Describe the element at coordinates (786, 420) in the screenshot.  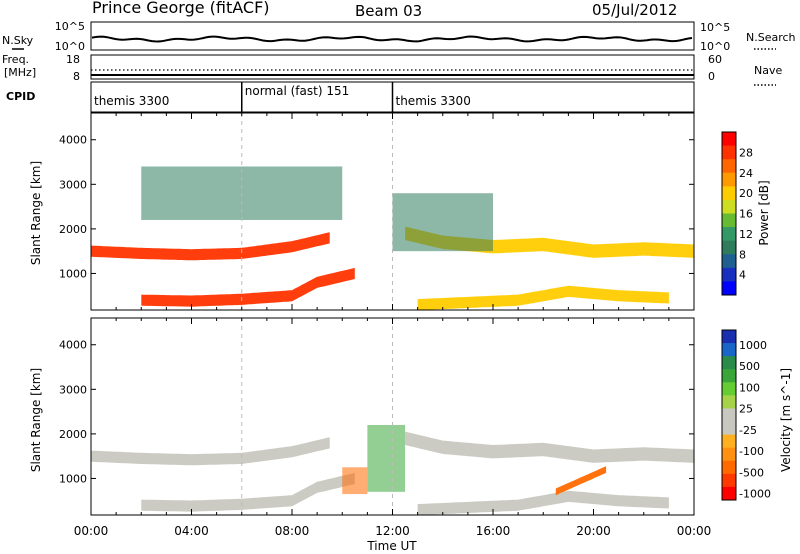
I see `velocity-colorbar-title: Velocity [m s^-1]` at that location.